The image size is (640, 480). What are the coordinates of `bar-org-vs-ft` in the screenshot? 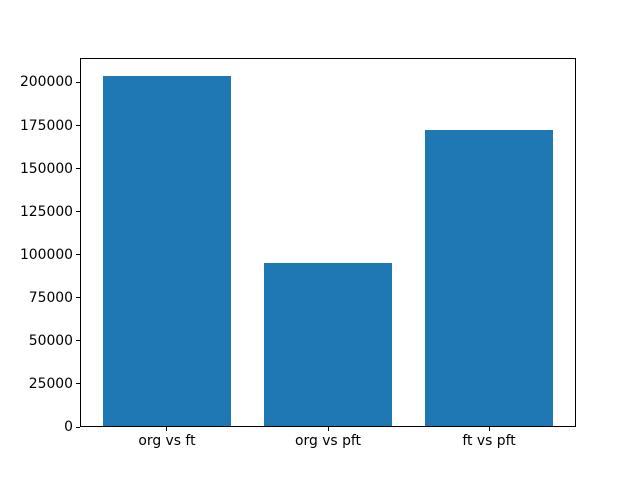 It's located at (167, 251).